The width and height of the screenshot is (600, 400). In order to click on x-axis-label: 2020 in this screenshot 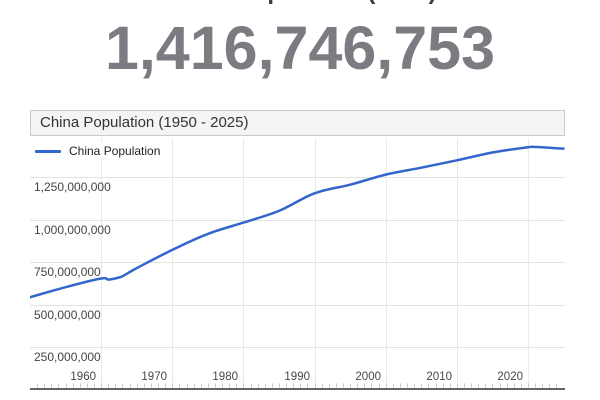, I will do `click(510, 377)`.